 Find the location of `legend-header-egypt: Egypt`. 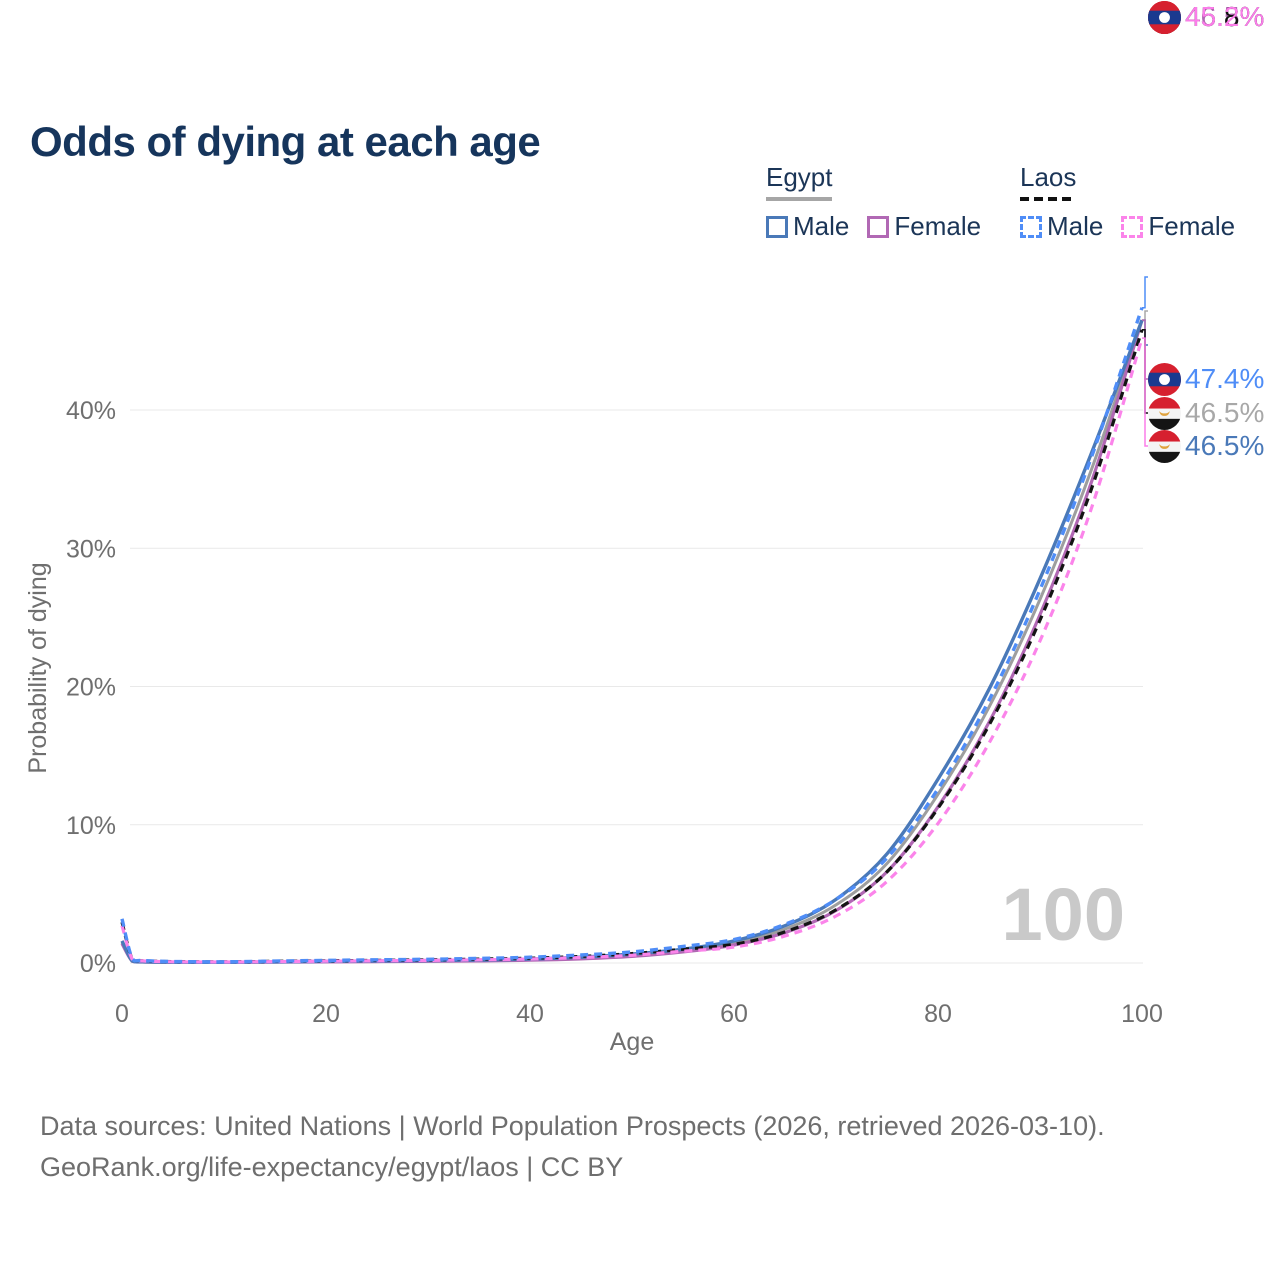

legend-header-egypt: Egypt is located at coordinates (799, 177).